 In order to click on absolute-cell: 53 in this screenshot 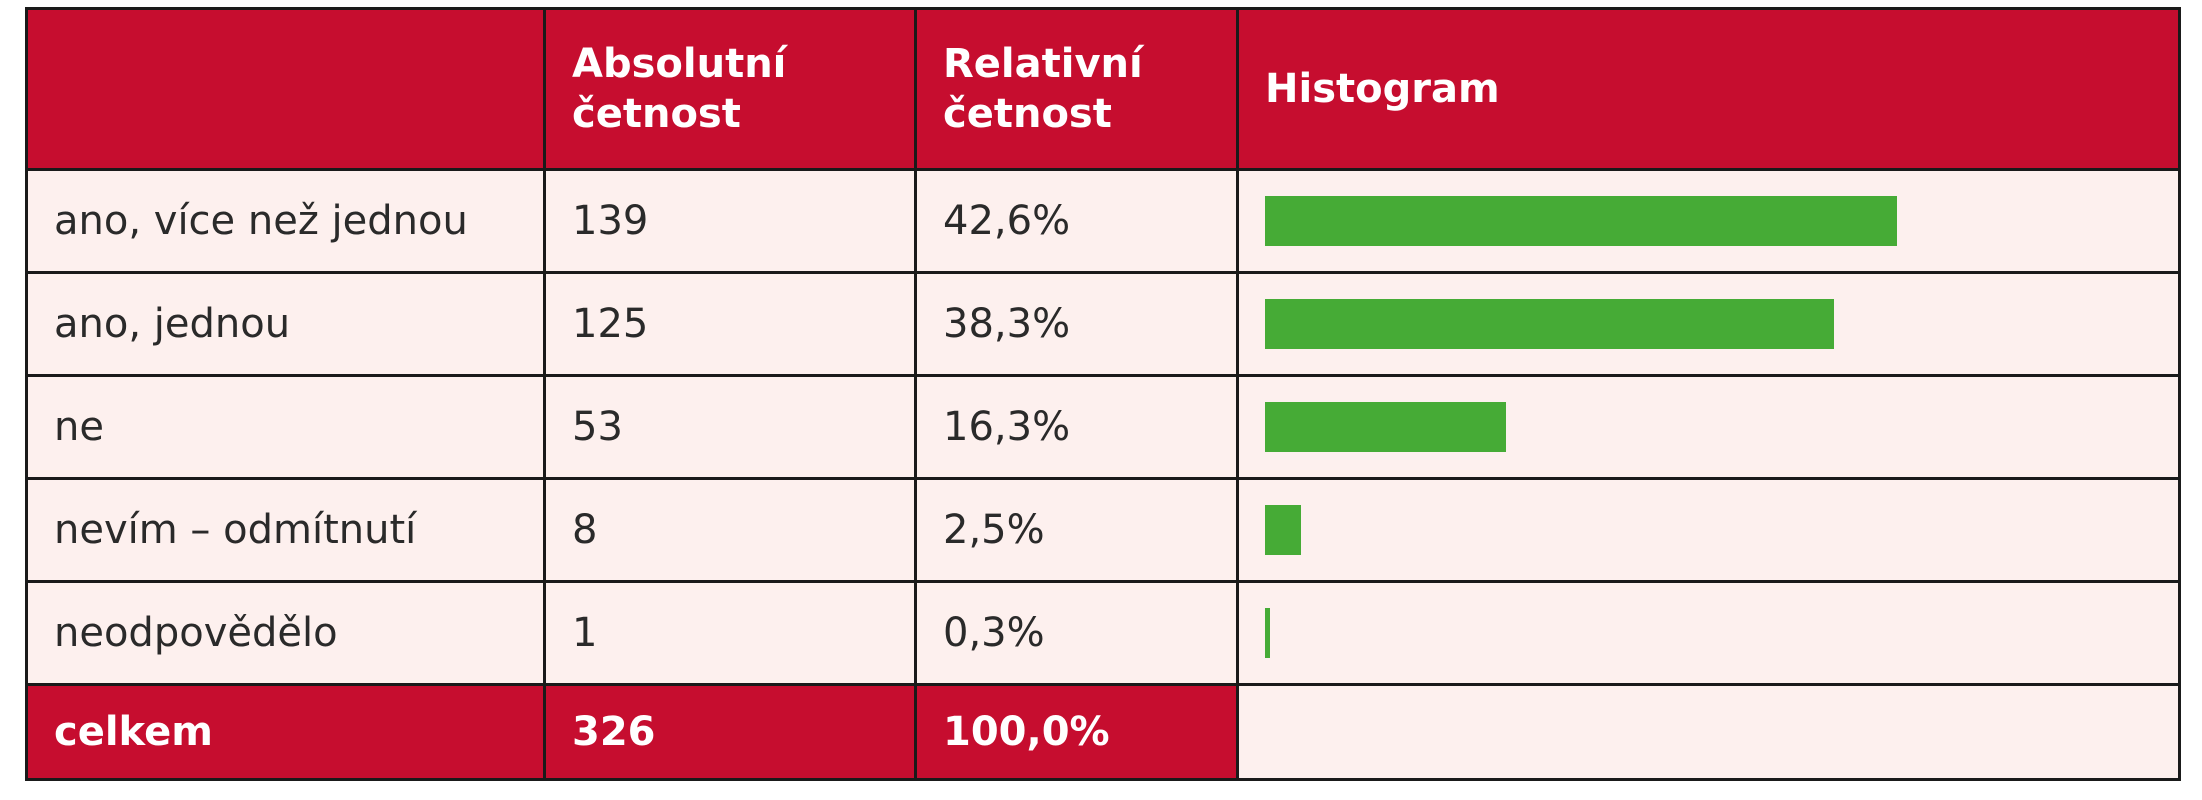, I will do `click(730, 427)`.